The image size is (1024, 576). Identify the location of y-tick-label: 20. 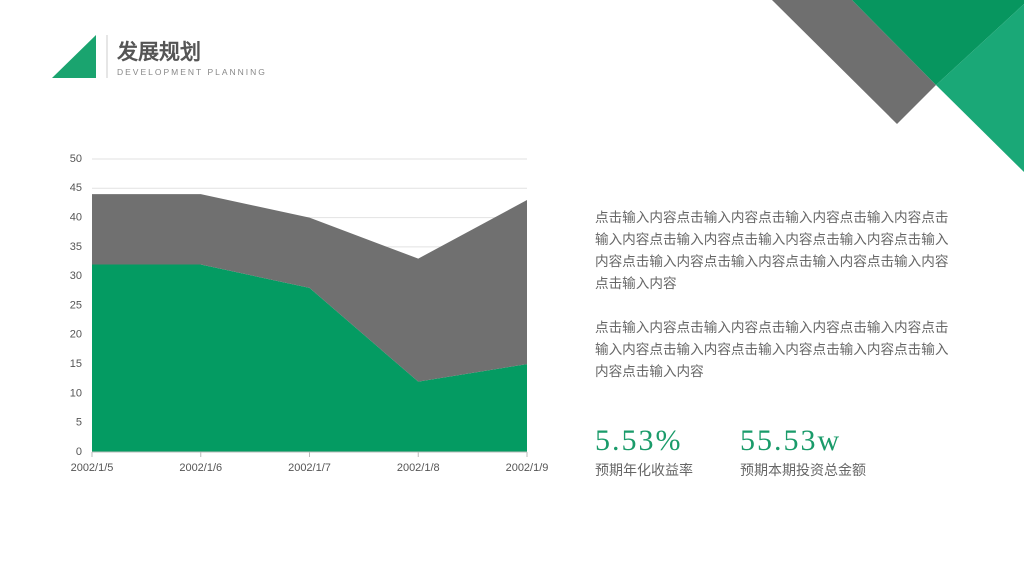
(76, 335).